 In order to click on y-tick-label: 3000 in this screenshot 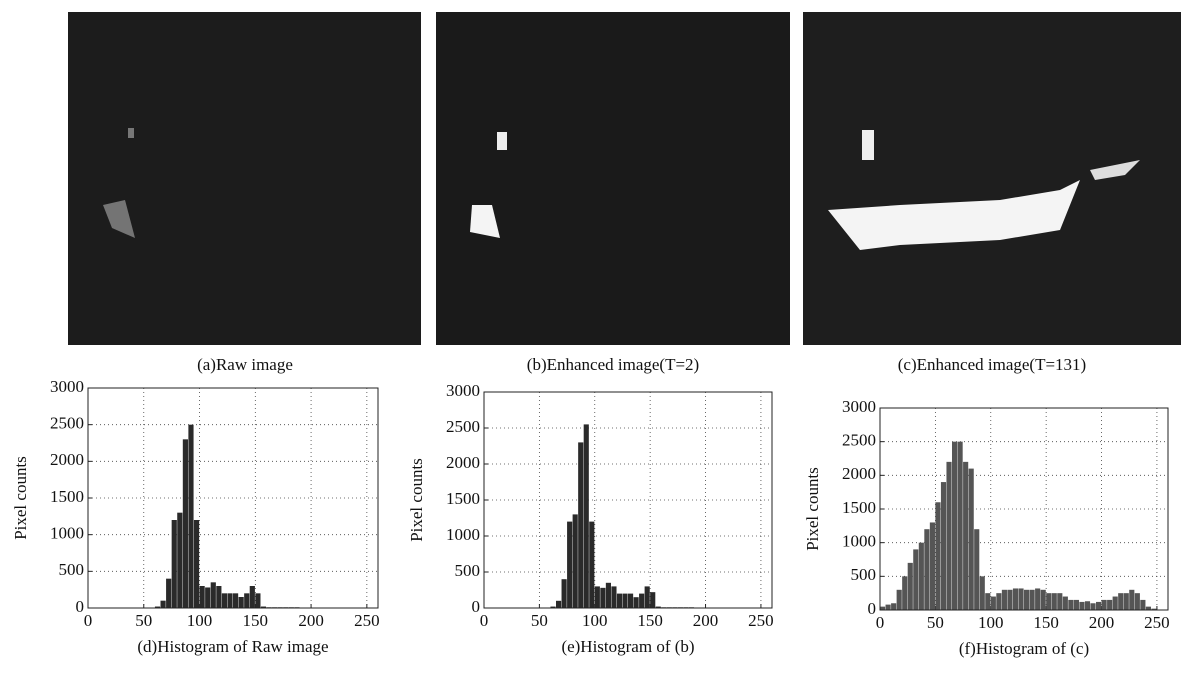, I will do `click(67, 386)`.